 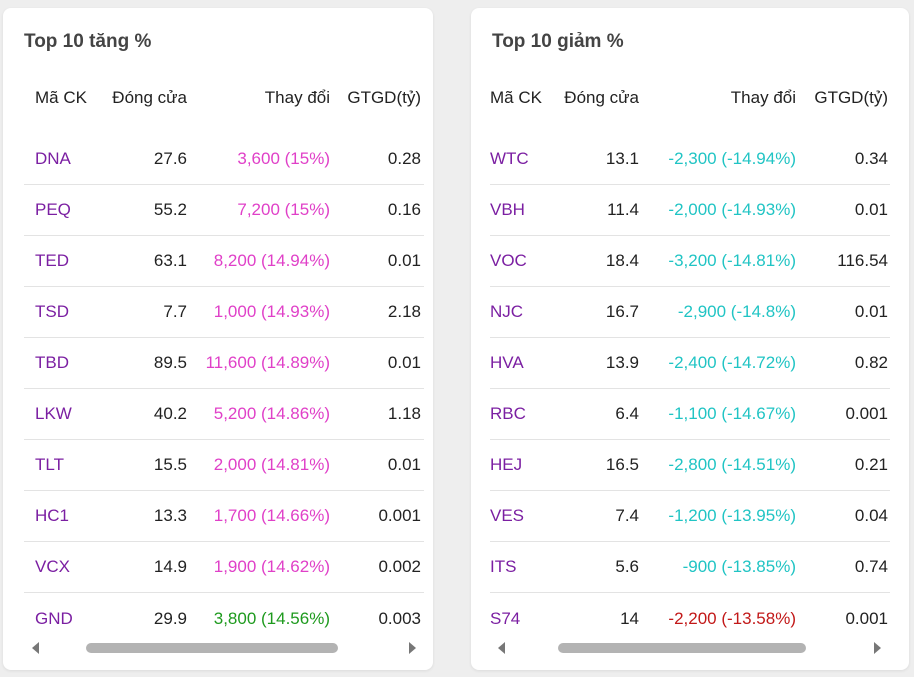 What do you see at coordinates (690, 618) in the screenshot?
I see `table-row: S74 14 -2,200 (-13.58%) 0.001` at bounding box center [690, 618].